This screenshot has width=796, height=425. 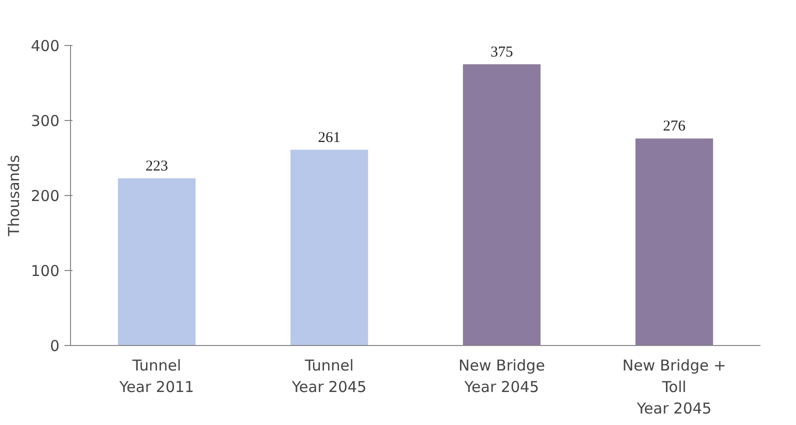 What do you see at coordinates (674, 387) in the screenshot?
I see `x-tick-label: New Bridge + Toll Year 2045` at bounding box center [674, 387].